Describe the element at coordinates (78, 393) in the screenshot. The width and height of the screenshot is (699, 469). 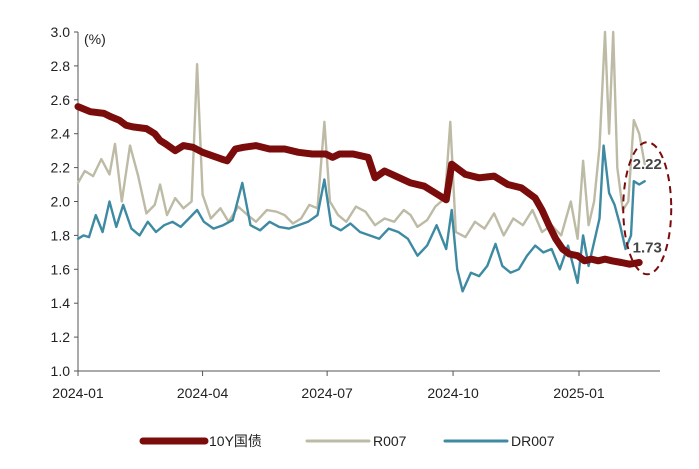
I see `x-tick-label: 2024-01` at that location.